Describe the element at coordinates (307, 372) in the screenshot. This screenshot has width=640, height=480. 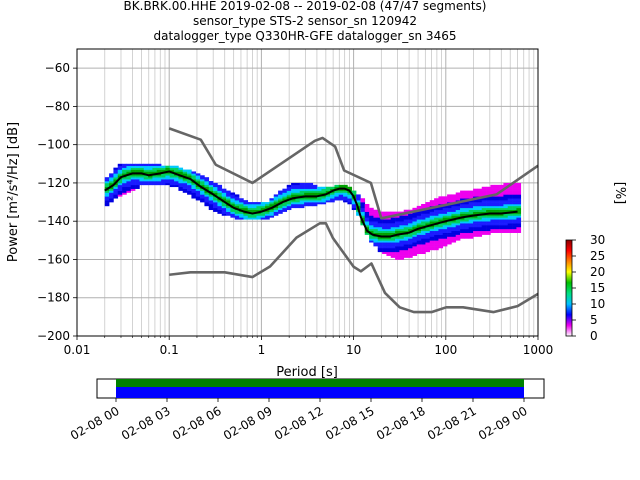
I see `x-axis-label: Period [s]` at that location.